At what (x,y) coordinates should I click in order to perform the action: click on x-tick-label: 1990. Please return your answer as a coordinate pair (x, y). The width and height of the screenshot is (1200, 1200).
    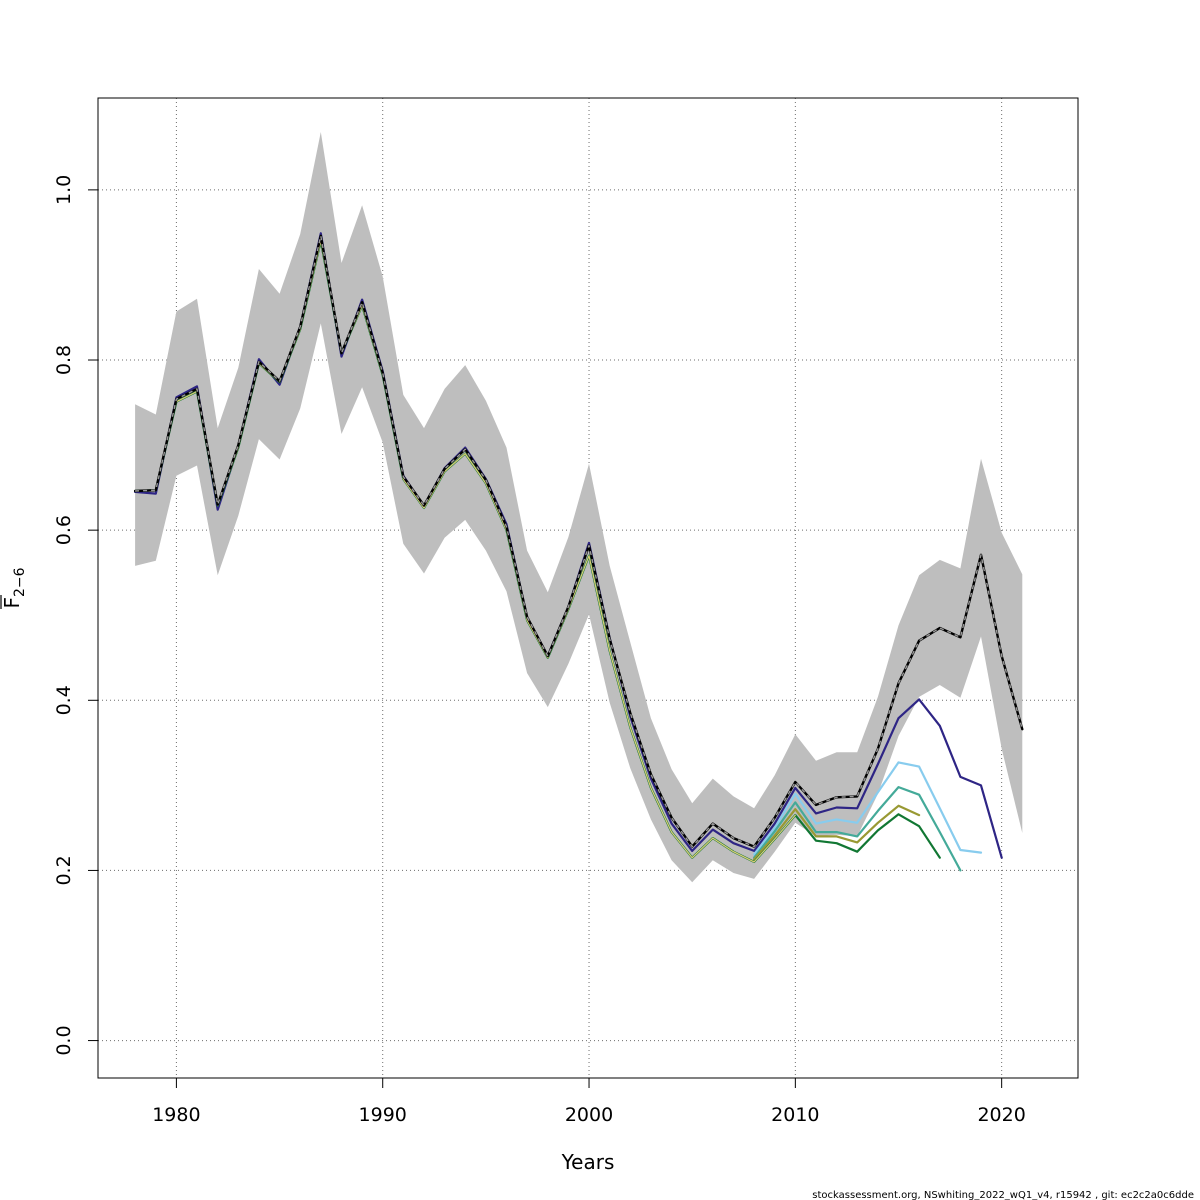
    Looking at the image, I should click on (383, 1115).